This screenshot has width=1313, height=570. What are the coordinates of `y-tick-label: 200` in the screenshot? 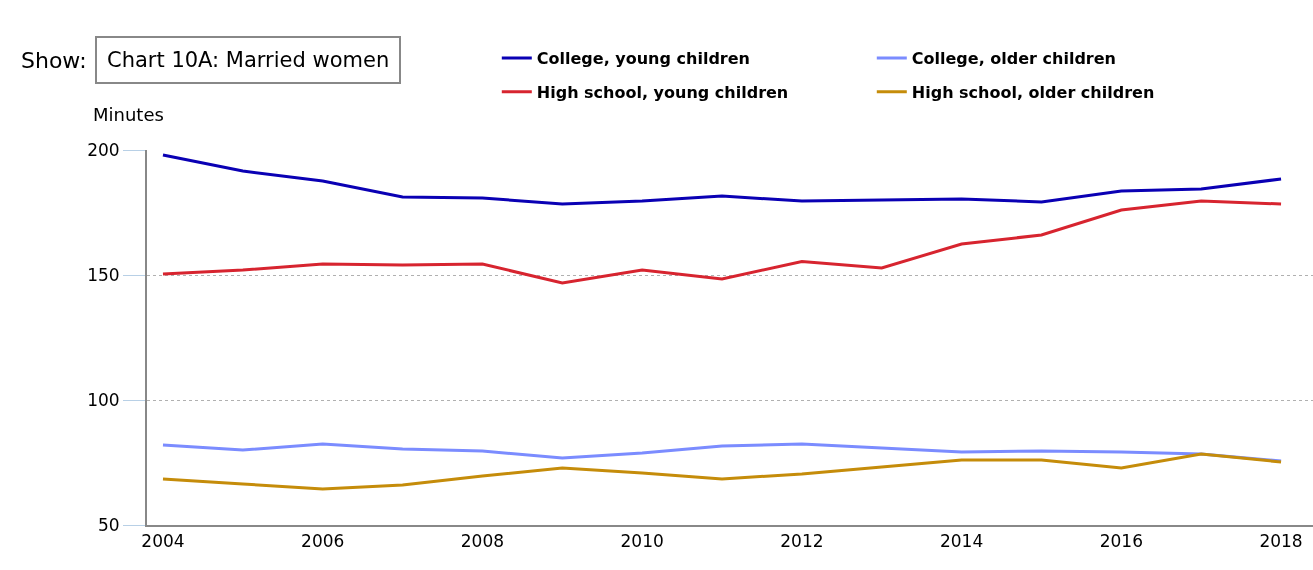 It's located at (103, 149).